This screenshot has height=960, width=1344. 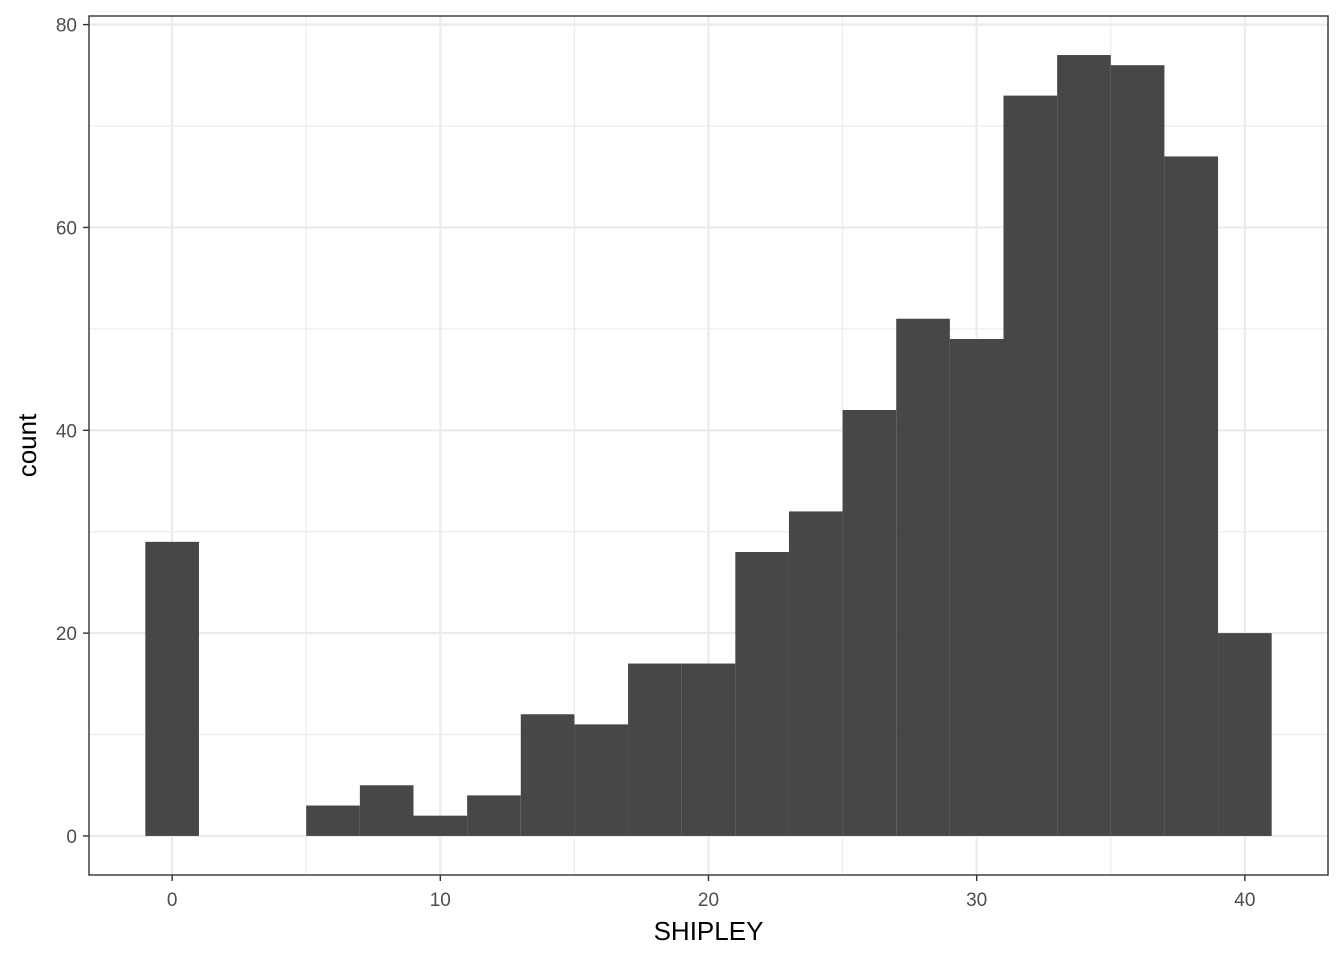 I want to click on y-axis-title: count, so click(x=27, y=445).